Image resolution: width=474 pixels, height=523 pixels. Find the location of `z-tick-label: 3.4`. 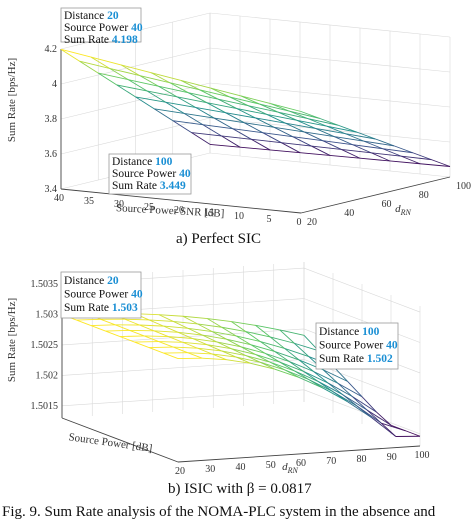

z-tick-label: 3.4 is located at coordinates (51, 189).